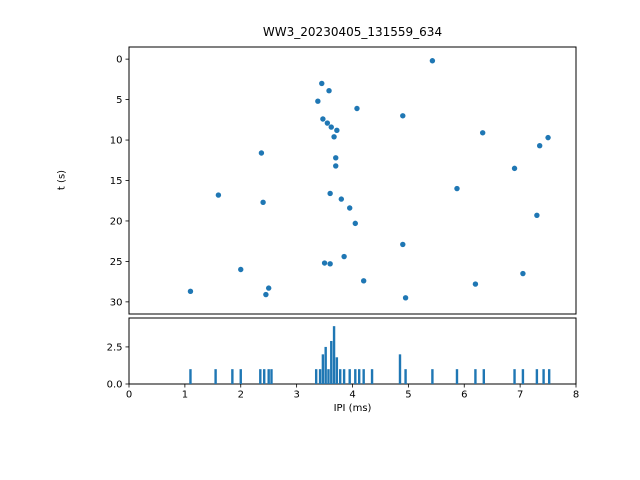 The height and width of the screenshot is (480, 640). Describe the element at coordinates (185, 395) in the screenshot. I see `x-tick-label: 1` at that location.